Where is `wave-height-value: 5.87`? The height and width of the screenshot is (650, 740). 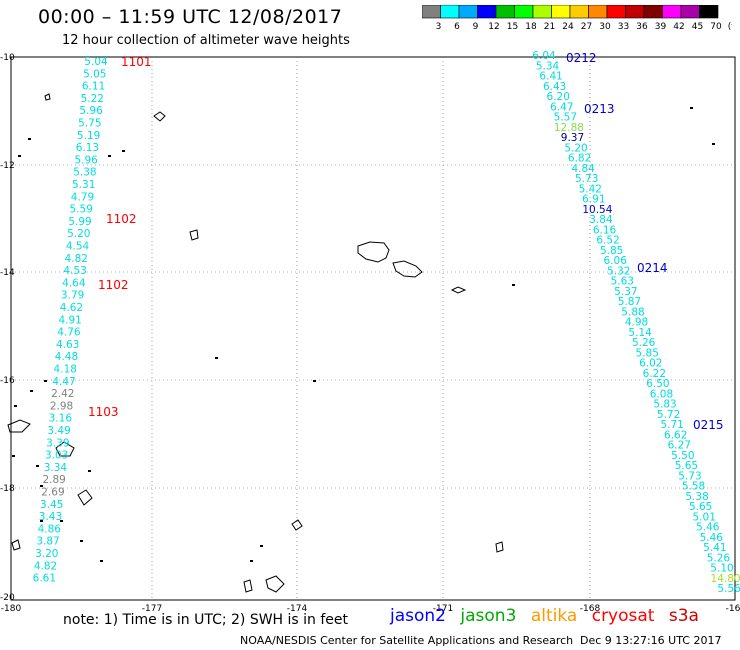 wave-height-value: 5.87 is located at coordinates (629, 302).